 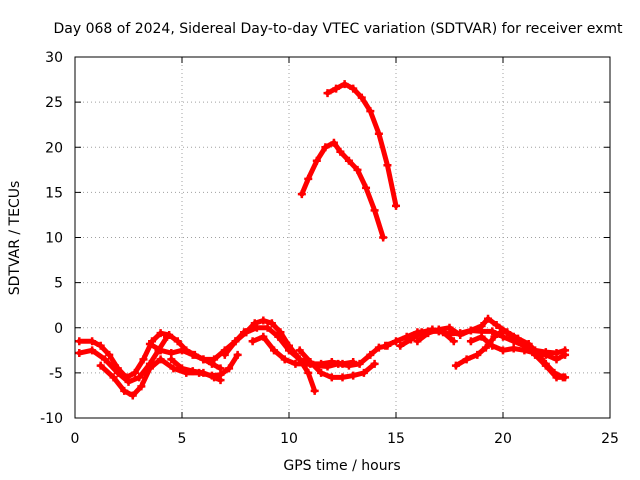 I want to click on x-tick-label: 10, so click(x=289, y=439).